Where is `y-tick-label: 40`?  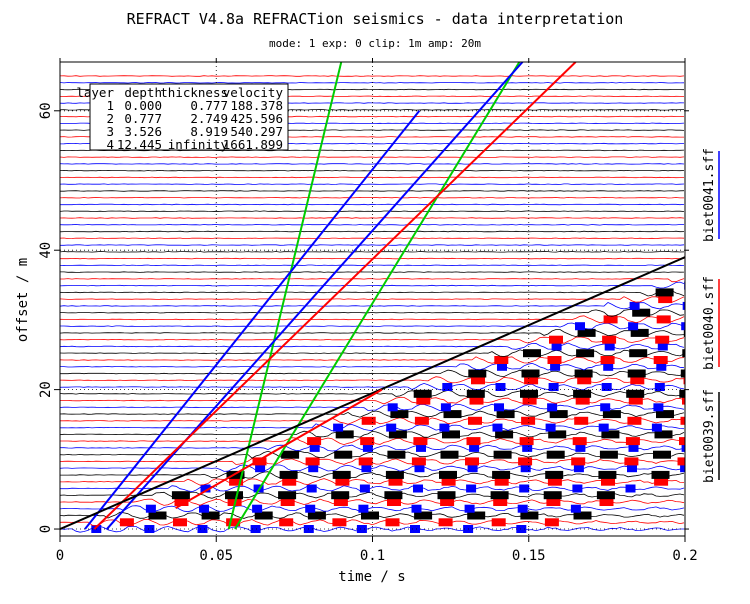 y-tick-label: 40 is located at coordinates (46, 250).